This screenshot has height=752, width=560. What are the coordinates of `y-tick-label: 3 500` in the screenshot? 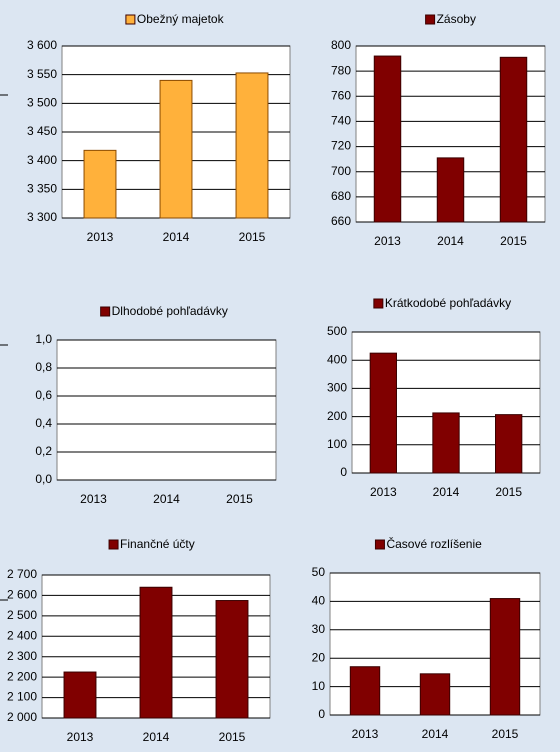 It's located at (42, 103).